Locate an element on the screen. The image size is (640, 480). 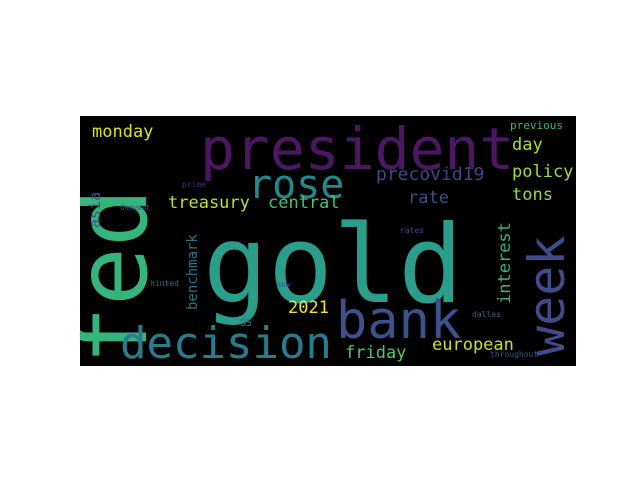
word-policy: policy is located at coordinates (542, 172).